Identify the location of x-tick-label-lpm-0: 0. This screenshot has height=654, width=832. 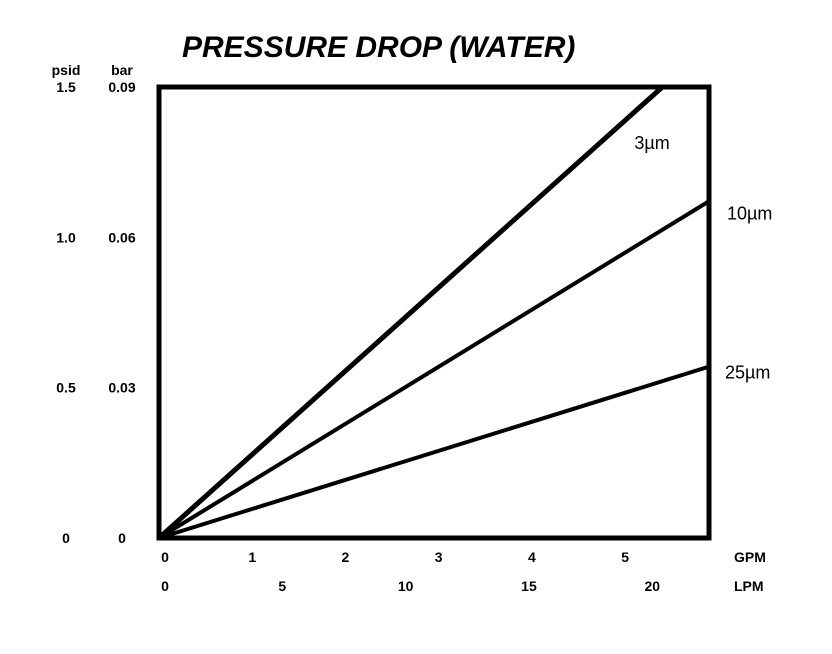
(165, 586).